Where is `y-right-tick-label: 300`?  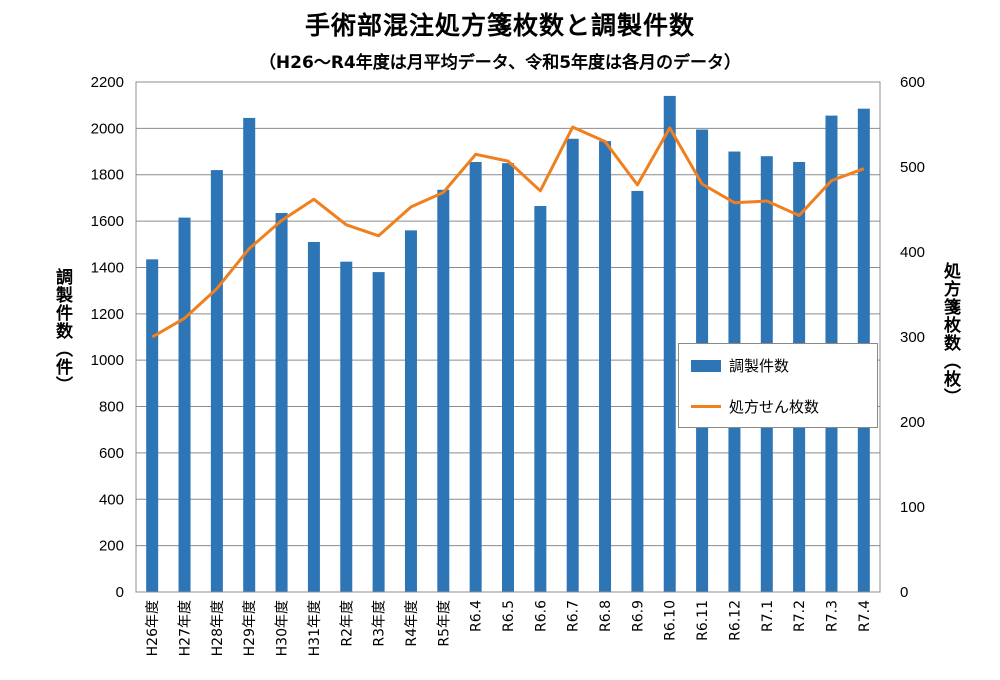 y-right-tick-label: 300 is located at coordinates (912, 337).